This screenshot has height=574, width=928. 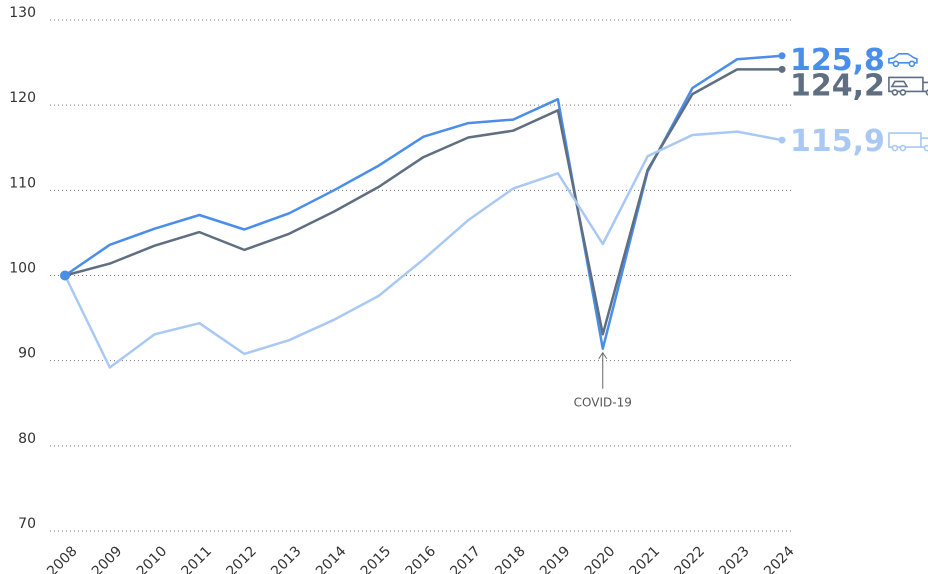 What do you see at coordinates (22, 13) in the screenshot?
I see `y-tick-label: 130` at bounding box center [22, 13].